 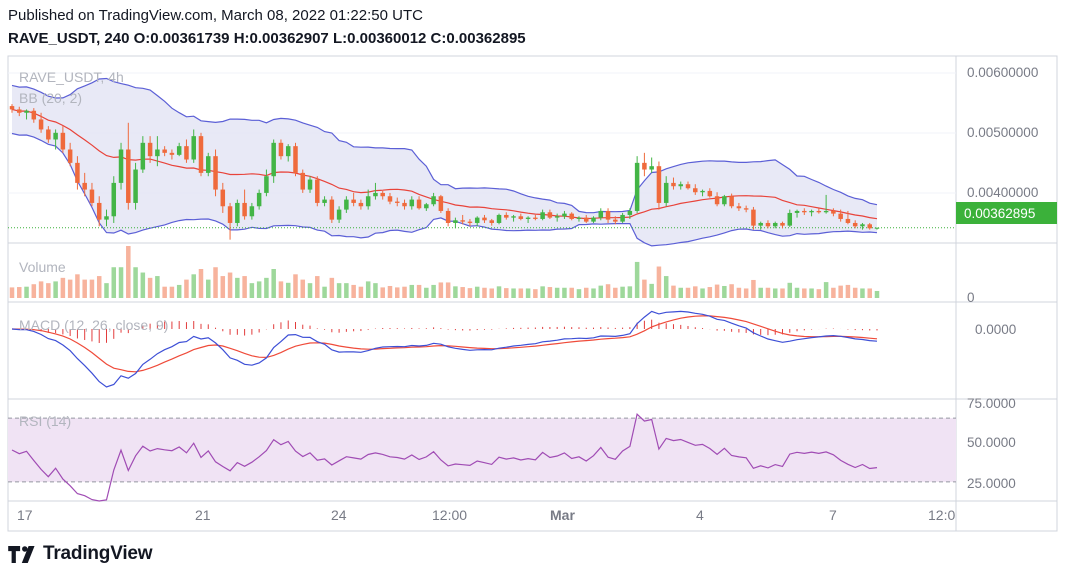 I want to click on volume-tick-label: 0, so click(x=971, y=297).